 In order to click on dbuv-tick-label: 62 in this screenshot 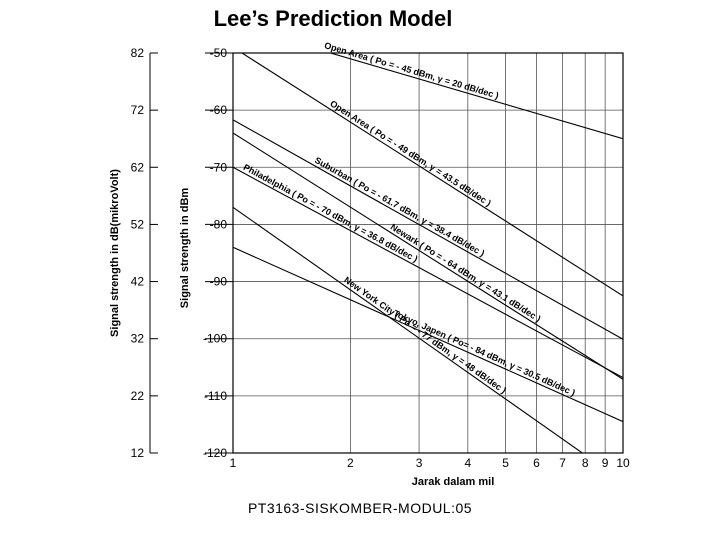, I will do `click(138, 167)`.